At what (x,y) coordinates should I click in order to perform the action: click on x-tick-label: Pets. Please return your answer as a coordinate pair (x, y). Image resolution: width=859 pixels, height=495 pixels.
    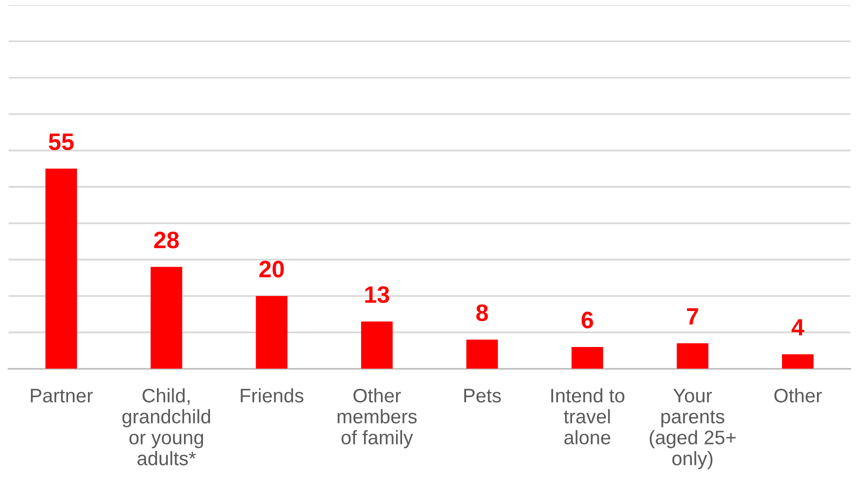
    Looking at the image, I should click on (482, 395).